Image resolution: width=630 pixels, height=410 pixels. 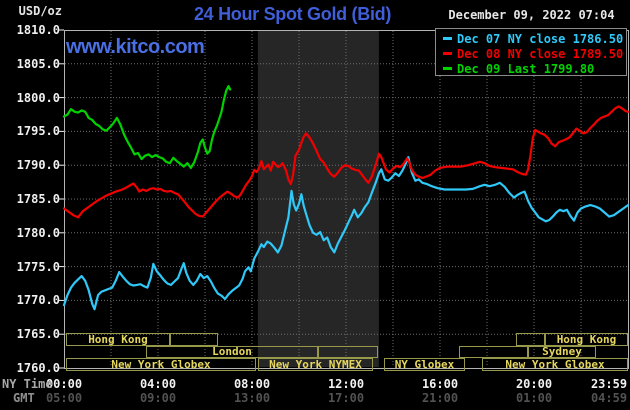 I want to click on y-axis-label: 1775.0, so click(x=38, y=266).